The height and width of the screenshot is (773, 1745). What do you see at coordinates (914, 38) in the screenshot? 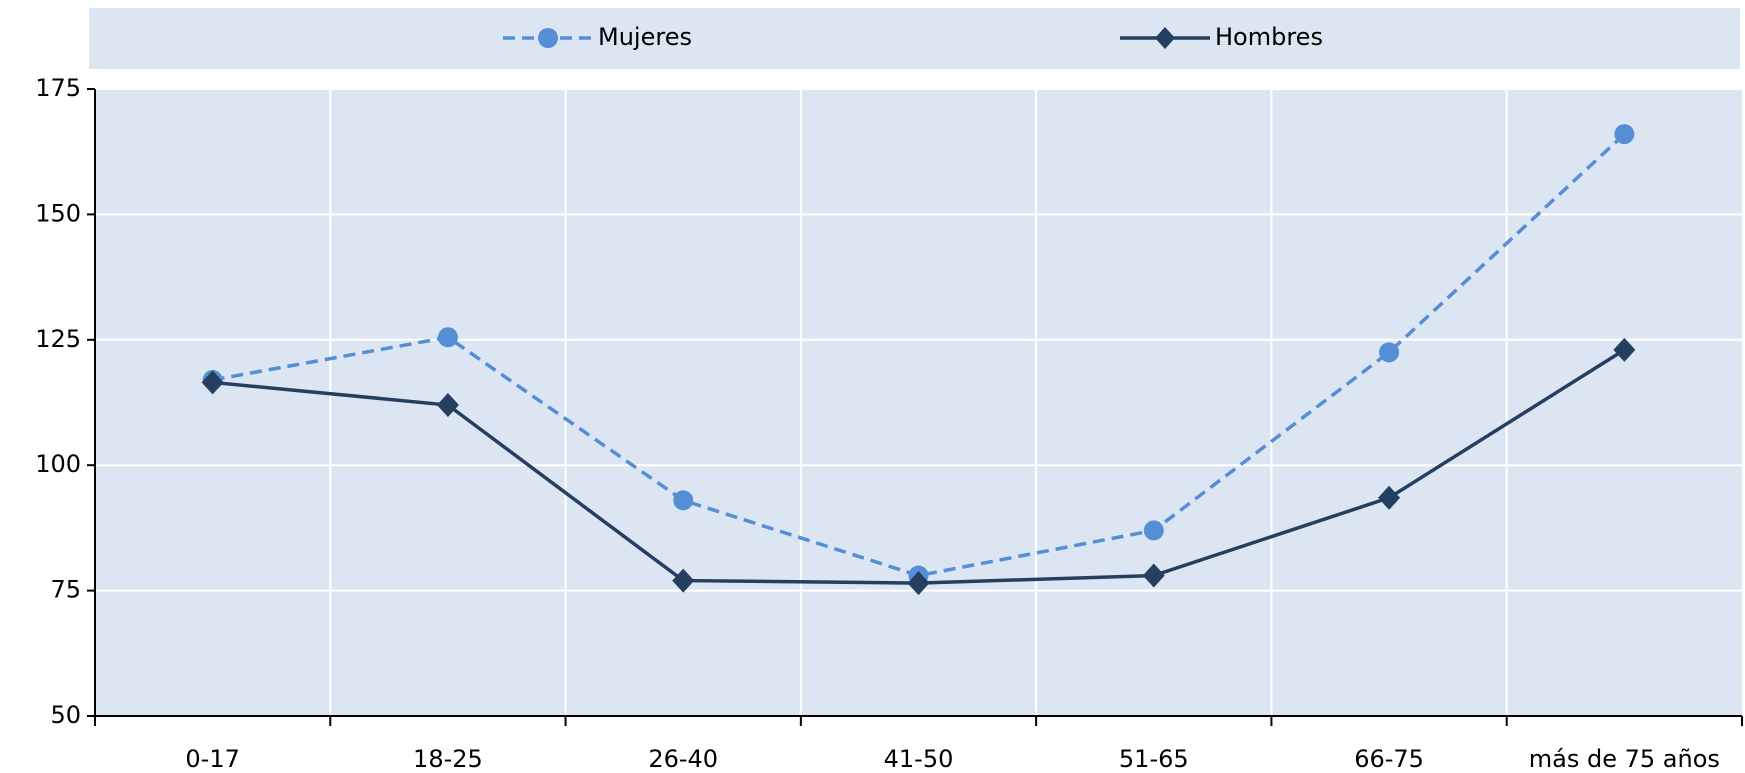
I see `legend-background` at bounding box center [914, 38].